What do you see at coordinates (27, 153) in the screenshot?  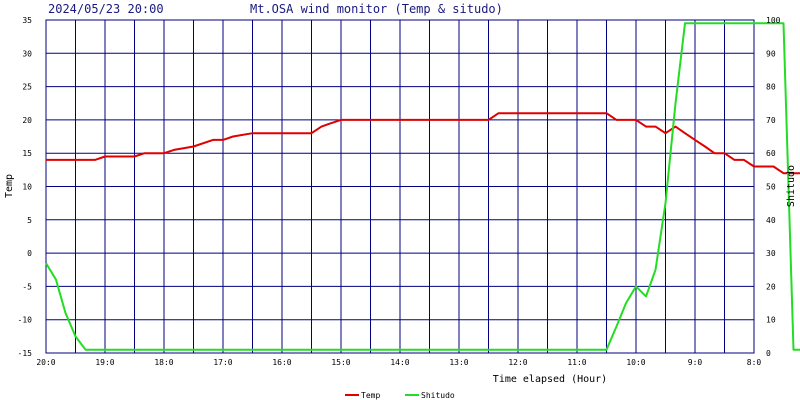 I see `y-left-tick-label: 15` at bounding box center [27, 153].